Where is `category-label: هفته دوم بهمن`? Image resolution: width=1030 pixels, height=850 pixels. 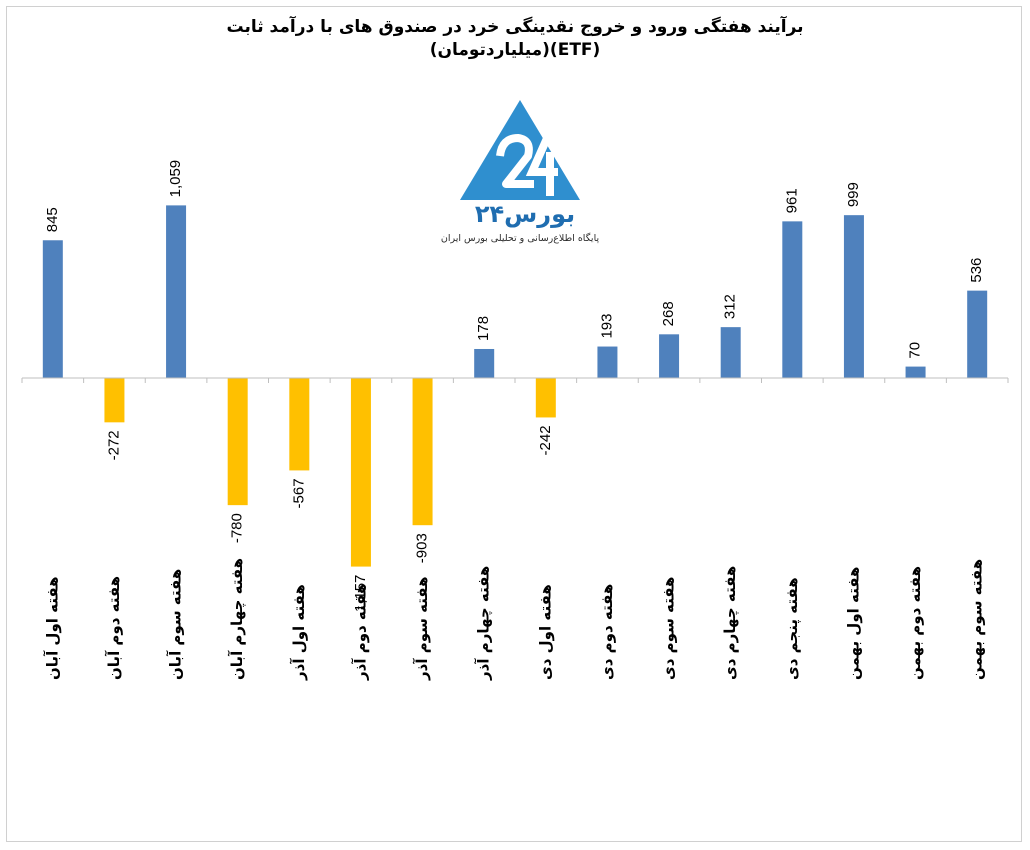 category-label: هفته دوم بهمن is located at coordinates (915, 623).